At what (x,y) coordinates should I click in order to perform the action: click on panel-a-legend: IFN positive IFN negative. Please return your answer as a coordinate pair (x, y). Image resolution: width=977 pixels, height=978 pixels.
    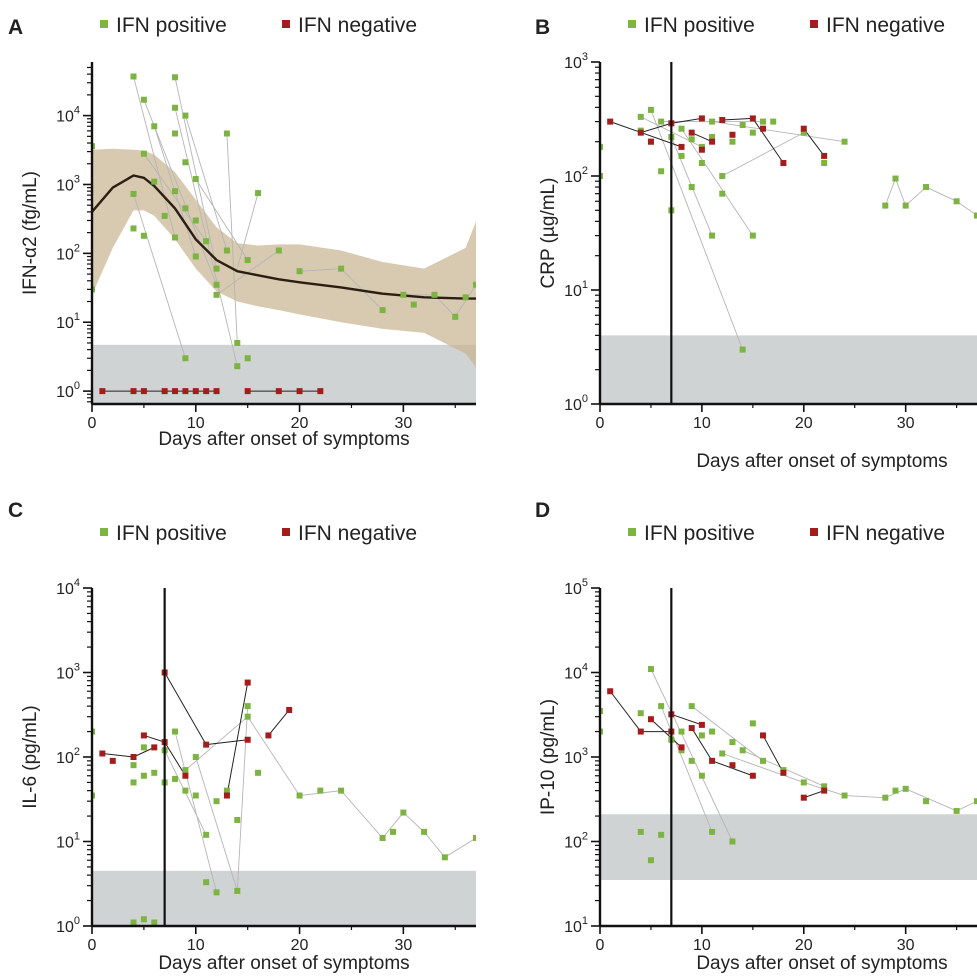
    Looking at the image, I should click on (258, 25).